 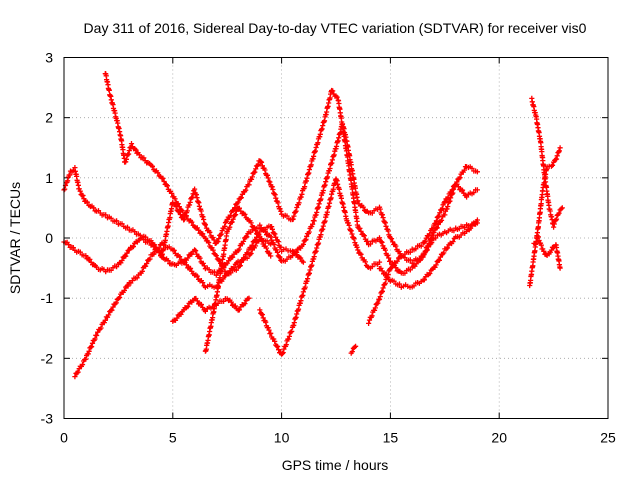 What do you see at coordinates (49, 178) in the screenshot?
I see `y-tick-label: 1` at bounding box center [49, 178].